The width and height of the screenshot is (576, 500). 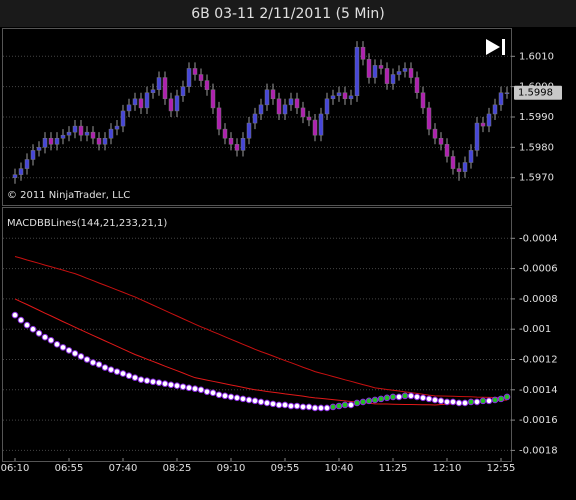 What do you see at coordinates (339, 468) in the screenshot?
I see `x-tick-label: 10:40` at bounding box center [339, 468].